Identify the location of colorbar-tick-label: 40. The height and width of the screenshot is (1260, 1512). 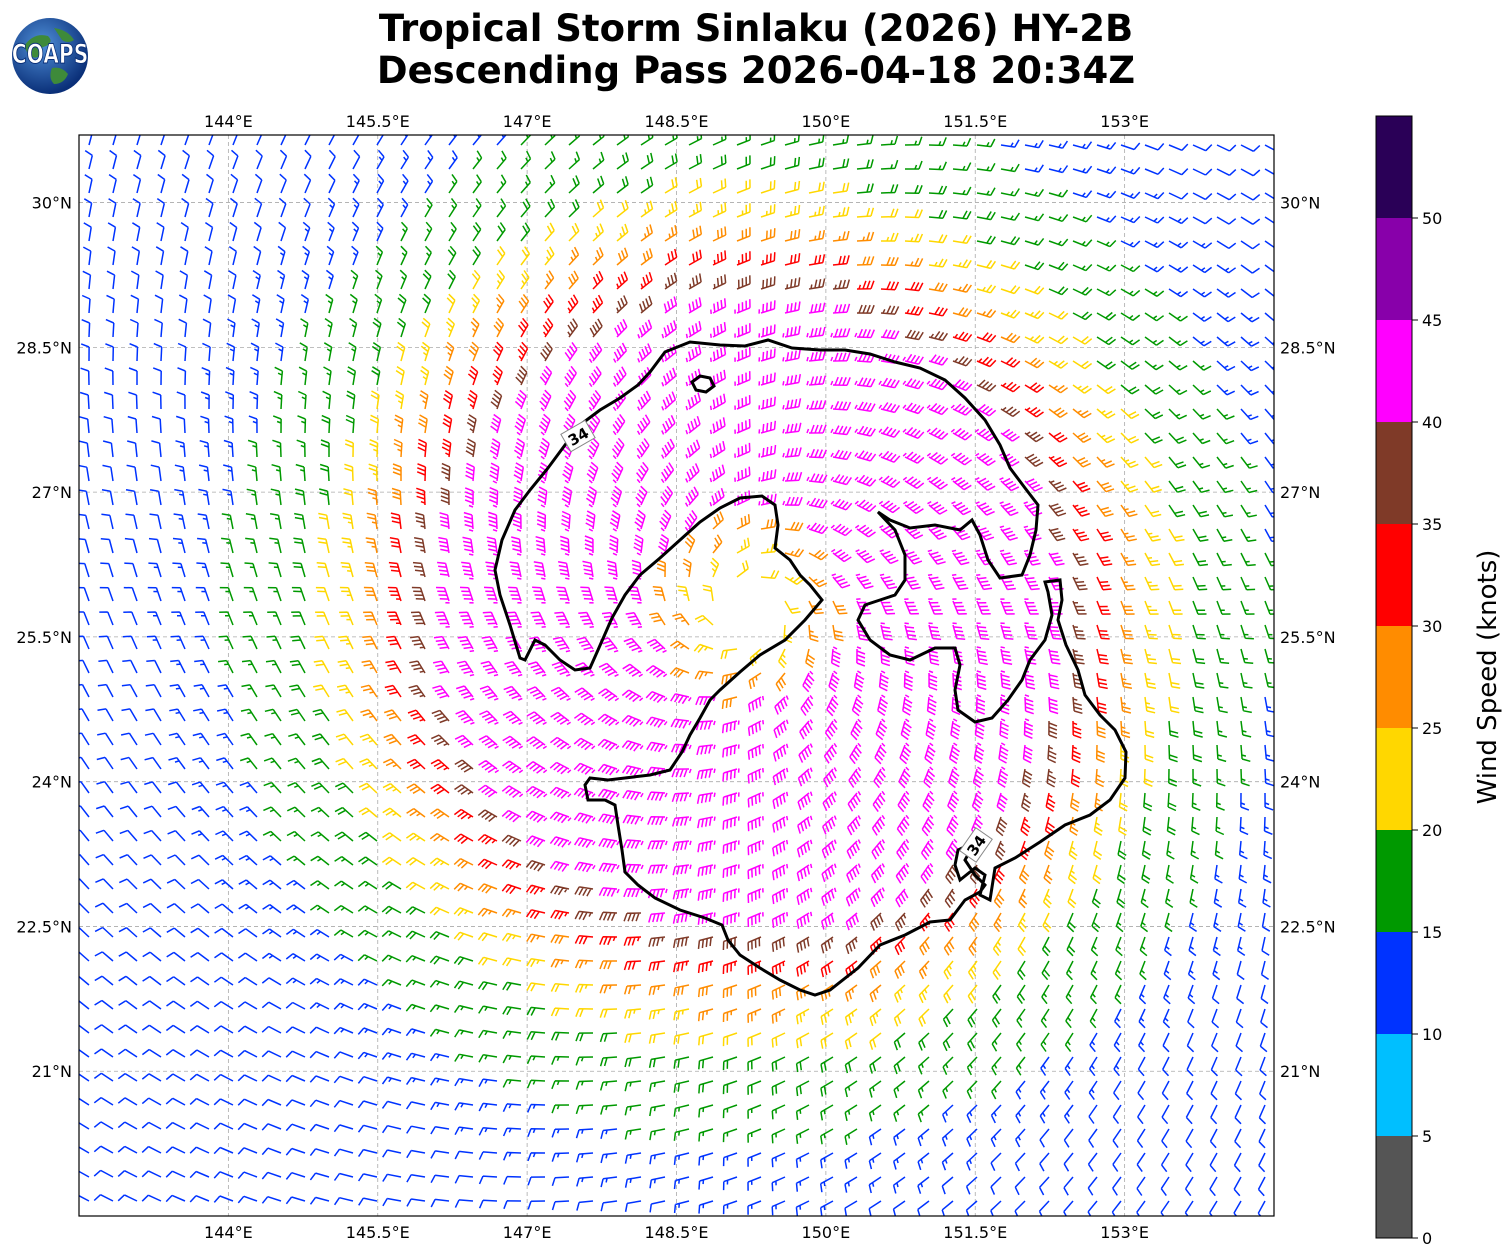
(1432, 422).